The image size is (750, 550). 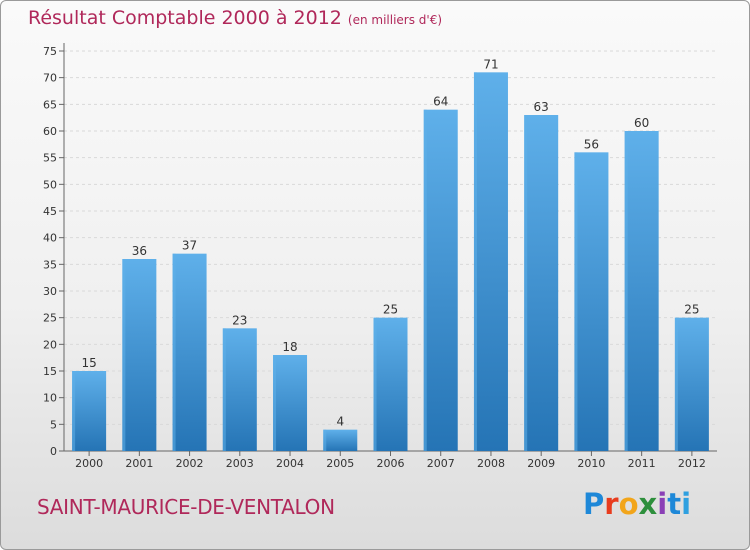 I want to click on x-tick-label: 2006, so click(x=391, y=463).